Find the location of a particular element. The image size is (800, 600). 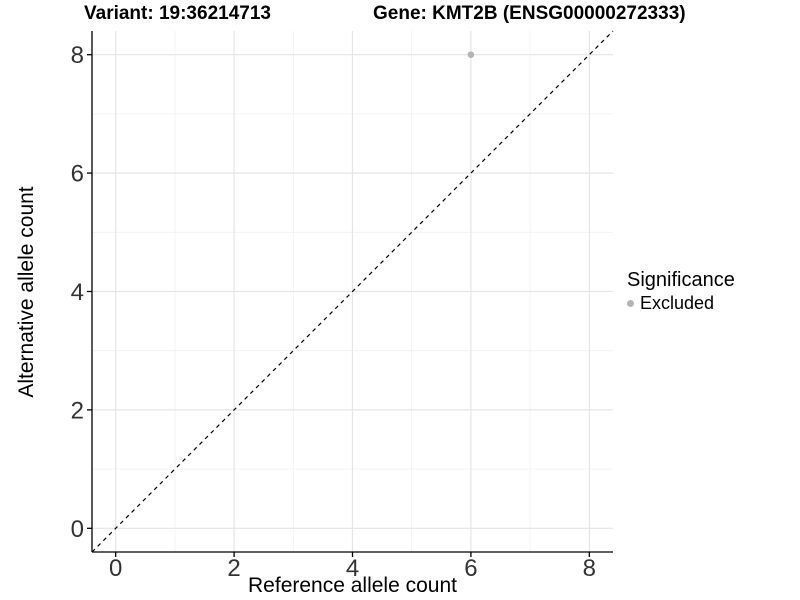

y-tick-label: 4 is located at coordinates (77, 292).